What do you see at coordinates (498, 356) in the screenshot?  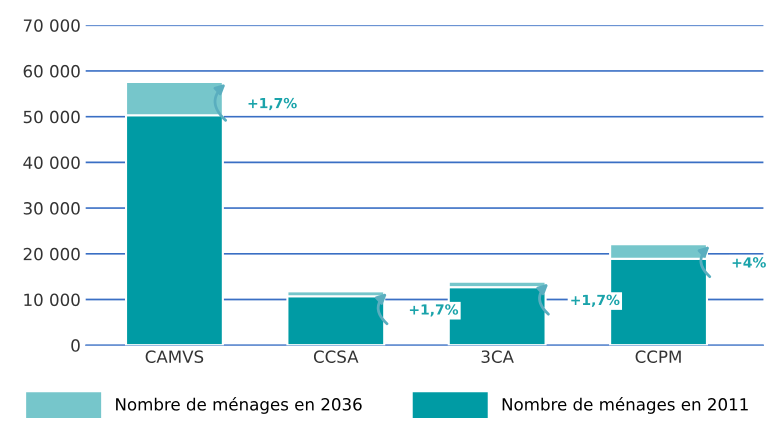 I see `x-tick-label: 3CA` at bounding box center [498, 356].